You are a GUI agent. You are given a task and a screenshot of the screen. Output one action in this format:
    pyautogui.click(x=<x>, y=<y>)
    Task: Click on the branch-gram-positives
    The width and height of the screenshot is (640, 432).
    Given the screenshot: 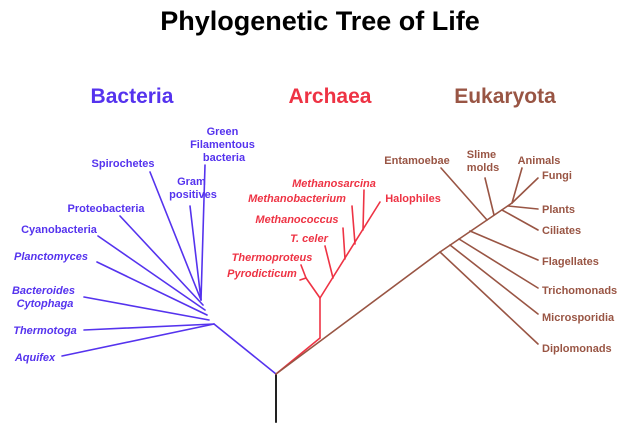 What is the action you would take?
    pyautogui.click(x=195, y=253)
    